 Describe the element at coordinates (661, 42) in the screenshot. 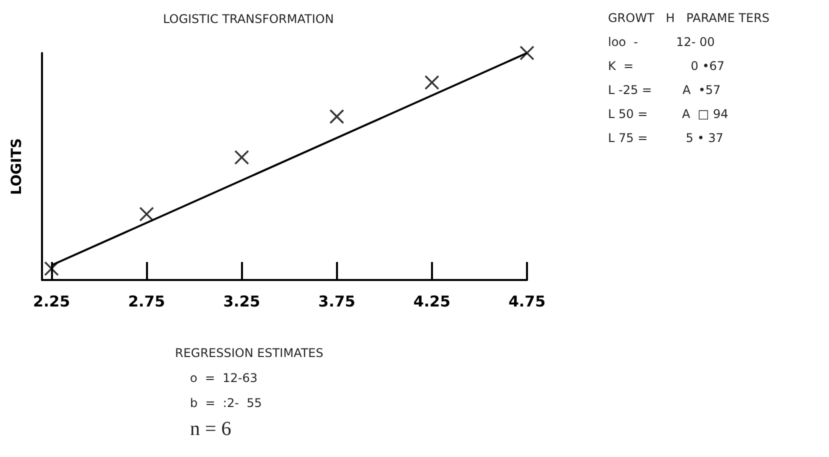

I see `text: loo - 12- 00` at that location.